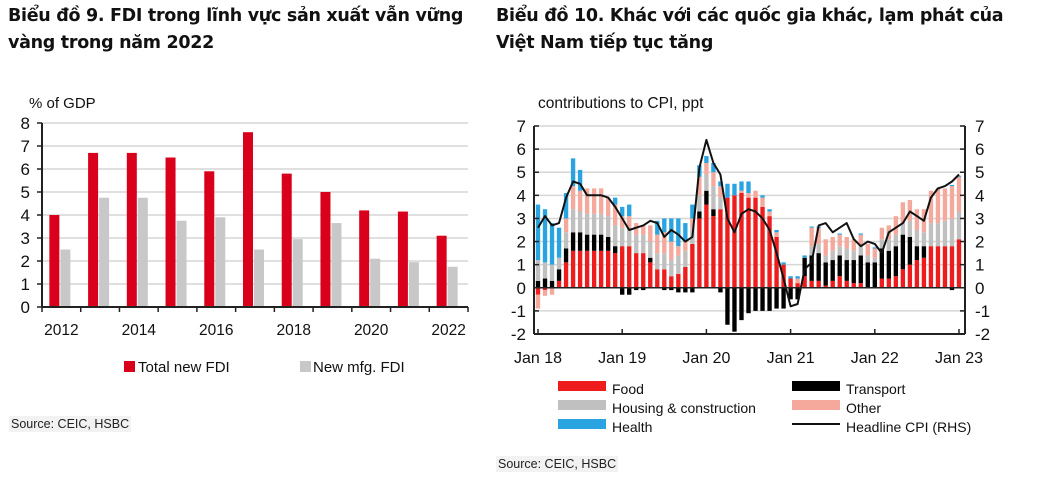 The image size is (1041, 480). I want to click on legend-label-transport: Transport, so click(876, 389).